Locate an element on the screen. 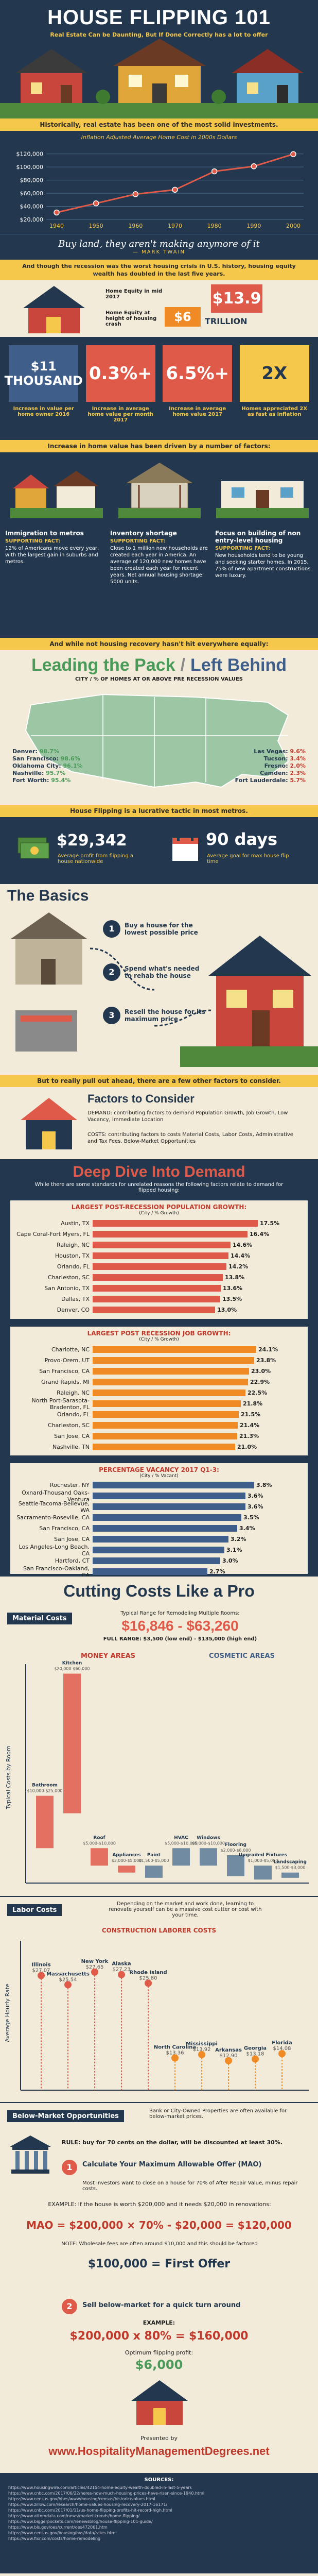 The image size is (318, 2576). x-tick-label: 1990 is located at coordinates (253, 226).